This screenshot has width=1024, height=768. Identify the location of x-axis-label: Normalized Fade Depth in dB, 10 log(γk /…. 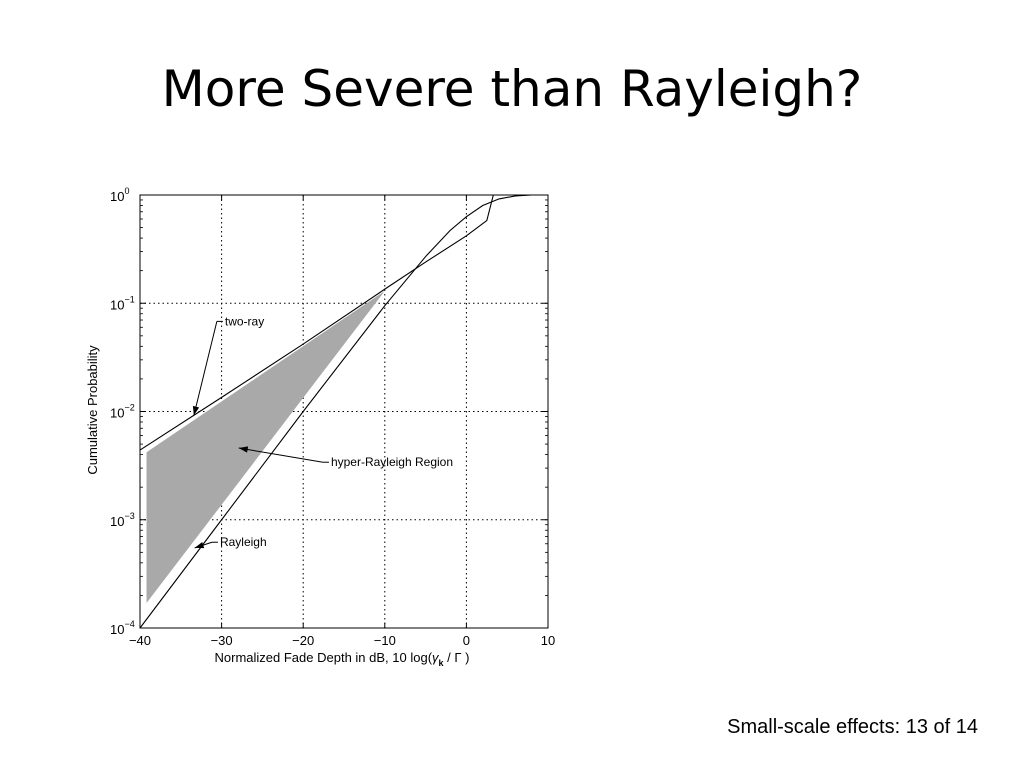
(342, 659).